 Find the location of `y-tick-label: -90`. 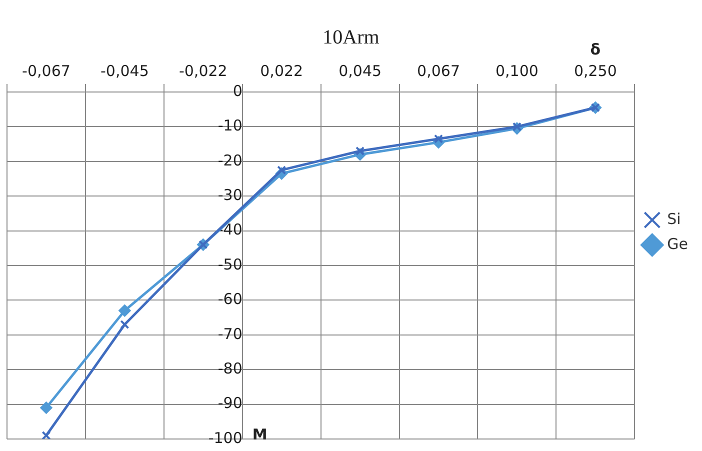

y-tick-label: -90 is located at coordinates (230, 403).